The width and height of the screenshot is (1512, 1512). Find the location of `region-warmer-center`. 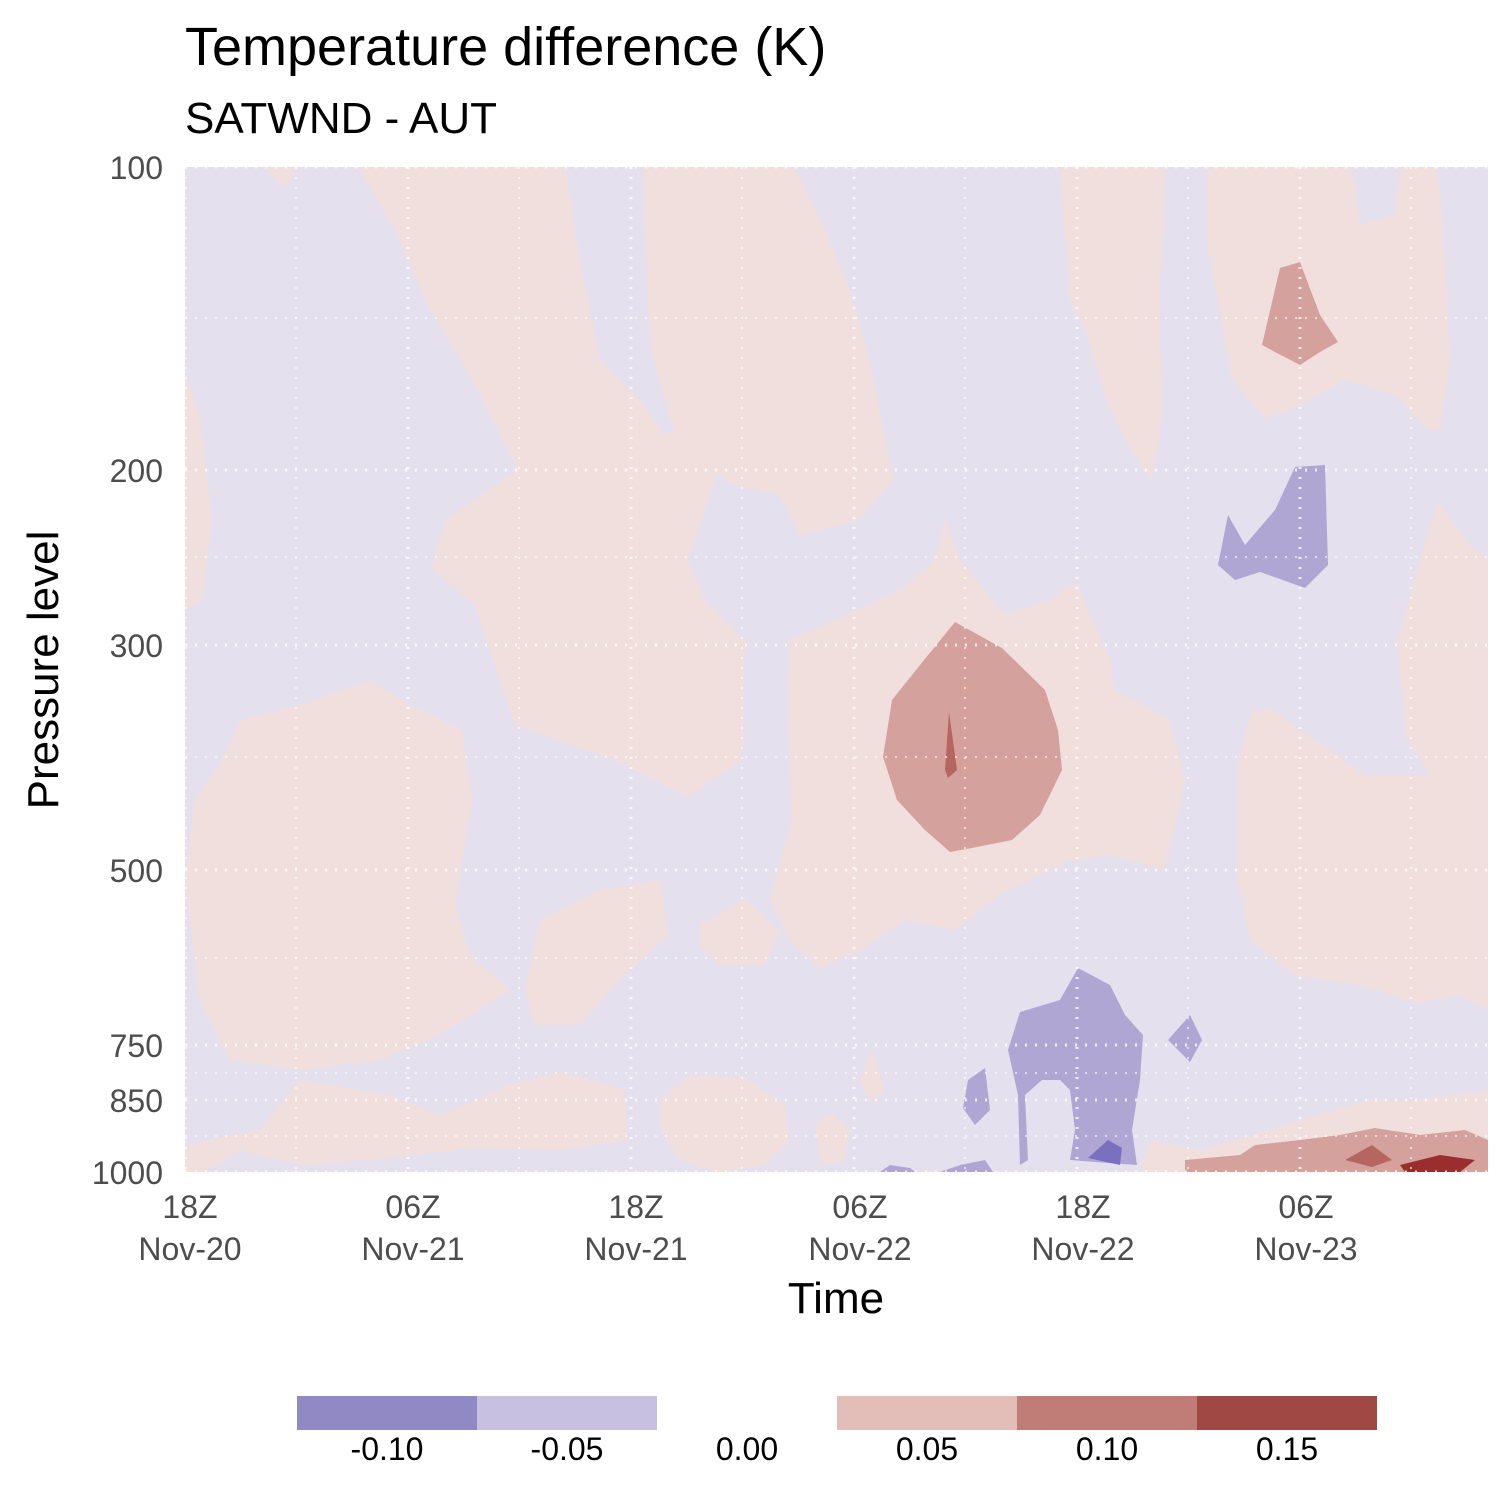

region-warmer-center is located at coordinates (972, 737).